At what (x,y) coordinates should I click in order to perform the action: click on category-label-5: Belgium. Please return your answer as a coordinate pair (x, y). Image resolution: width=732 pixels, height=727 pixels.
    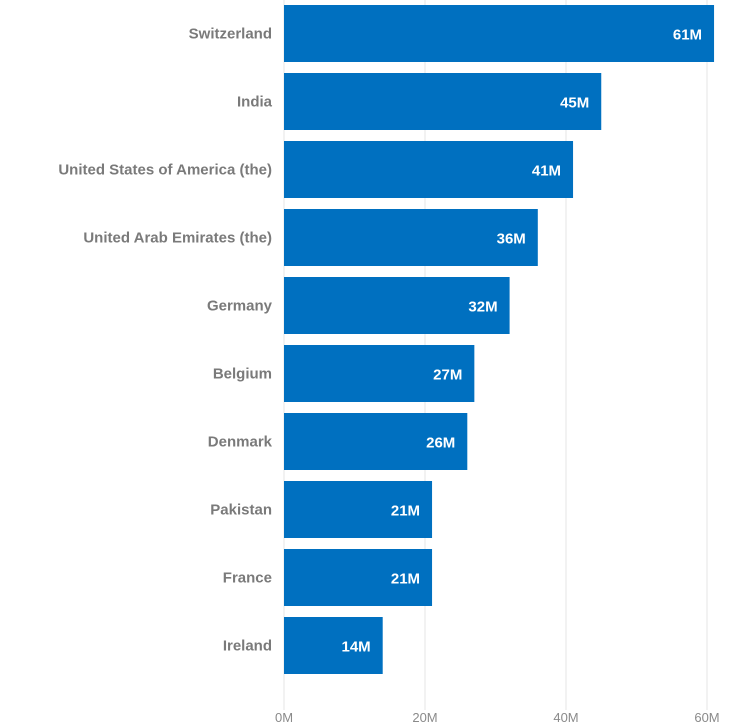
    Looking at the image, I should click on (242, 374).